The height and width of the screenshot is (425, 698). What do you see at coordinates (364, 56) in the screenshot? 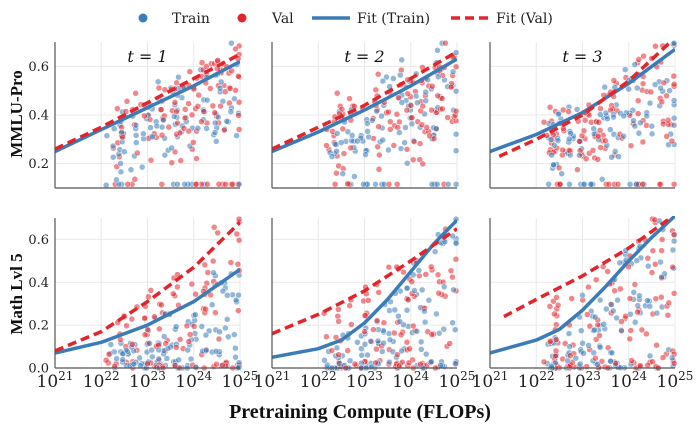
I see `panel-title: t = 2` at bounding box center [364, 56].